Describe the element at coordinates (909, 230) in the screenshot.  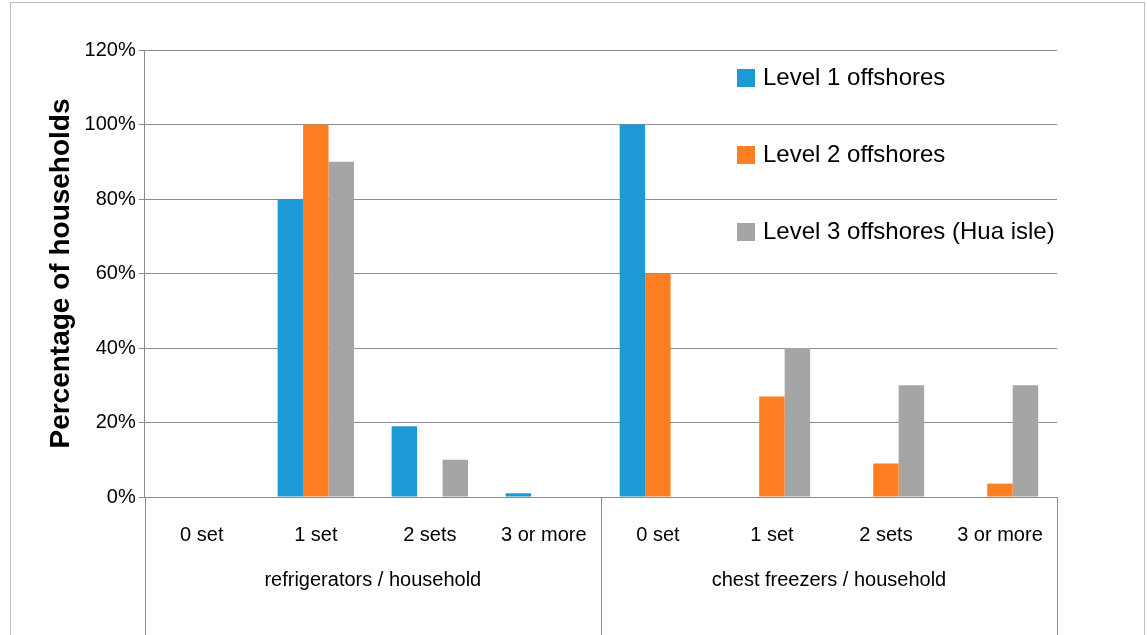
I see `legend-label: Level 3 offshores (Hua isle)` at that location.